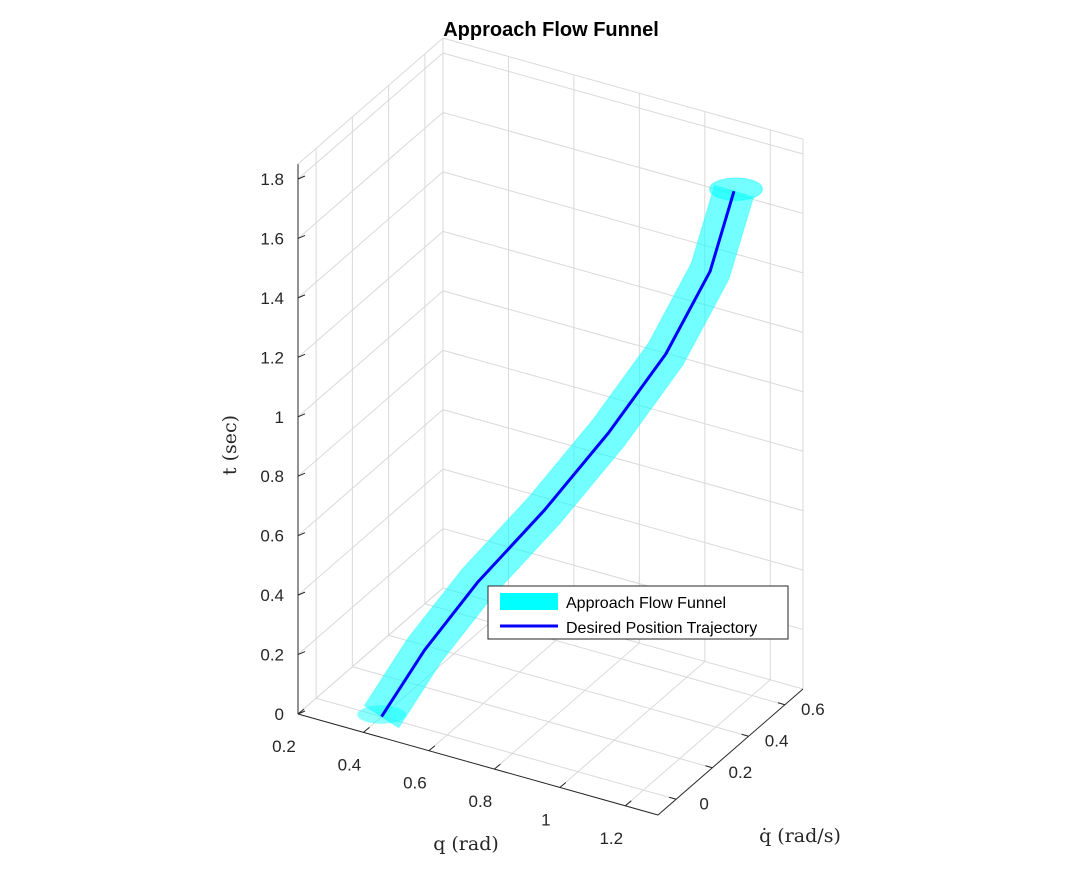  I want to click on x-tick-label: 0.6, so click(415, 783).